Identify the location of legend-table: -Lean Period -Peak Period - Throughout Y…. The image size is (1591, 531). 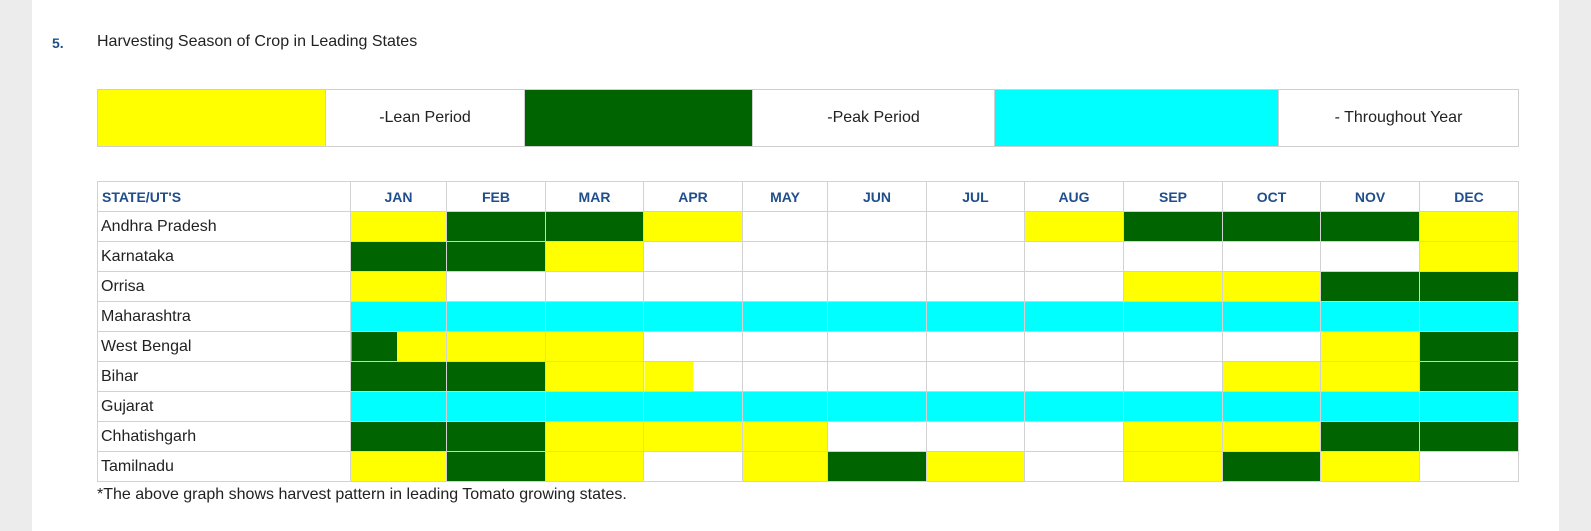
(808, 118).